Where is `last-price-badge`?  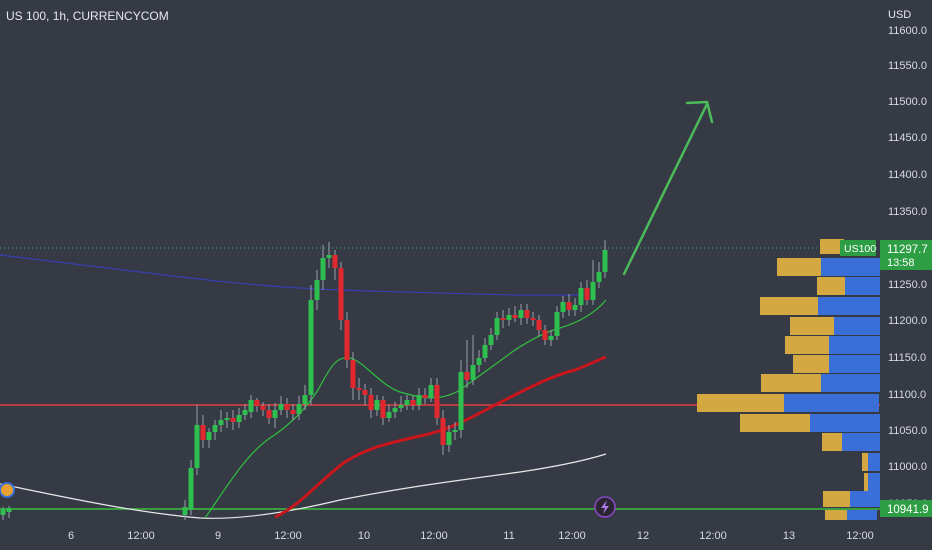 last-price-badge is located at coordinates (906, 255).